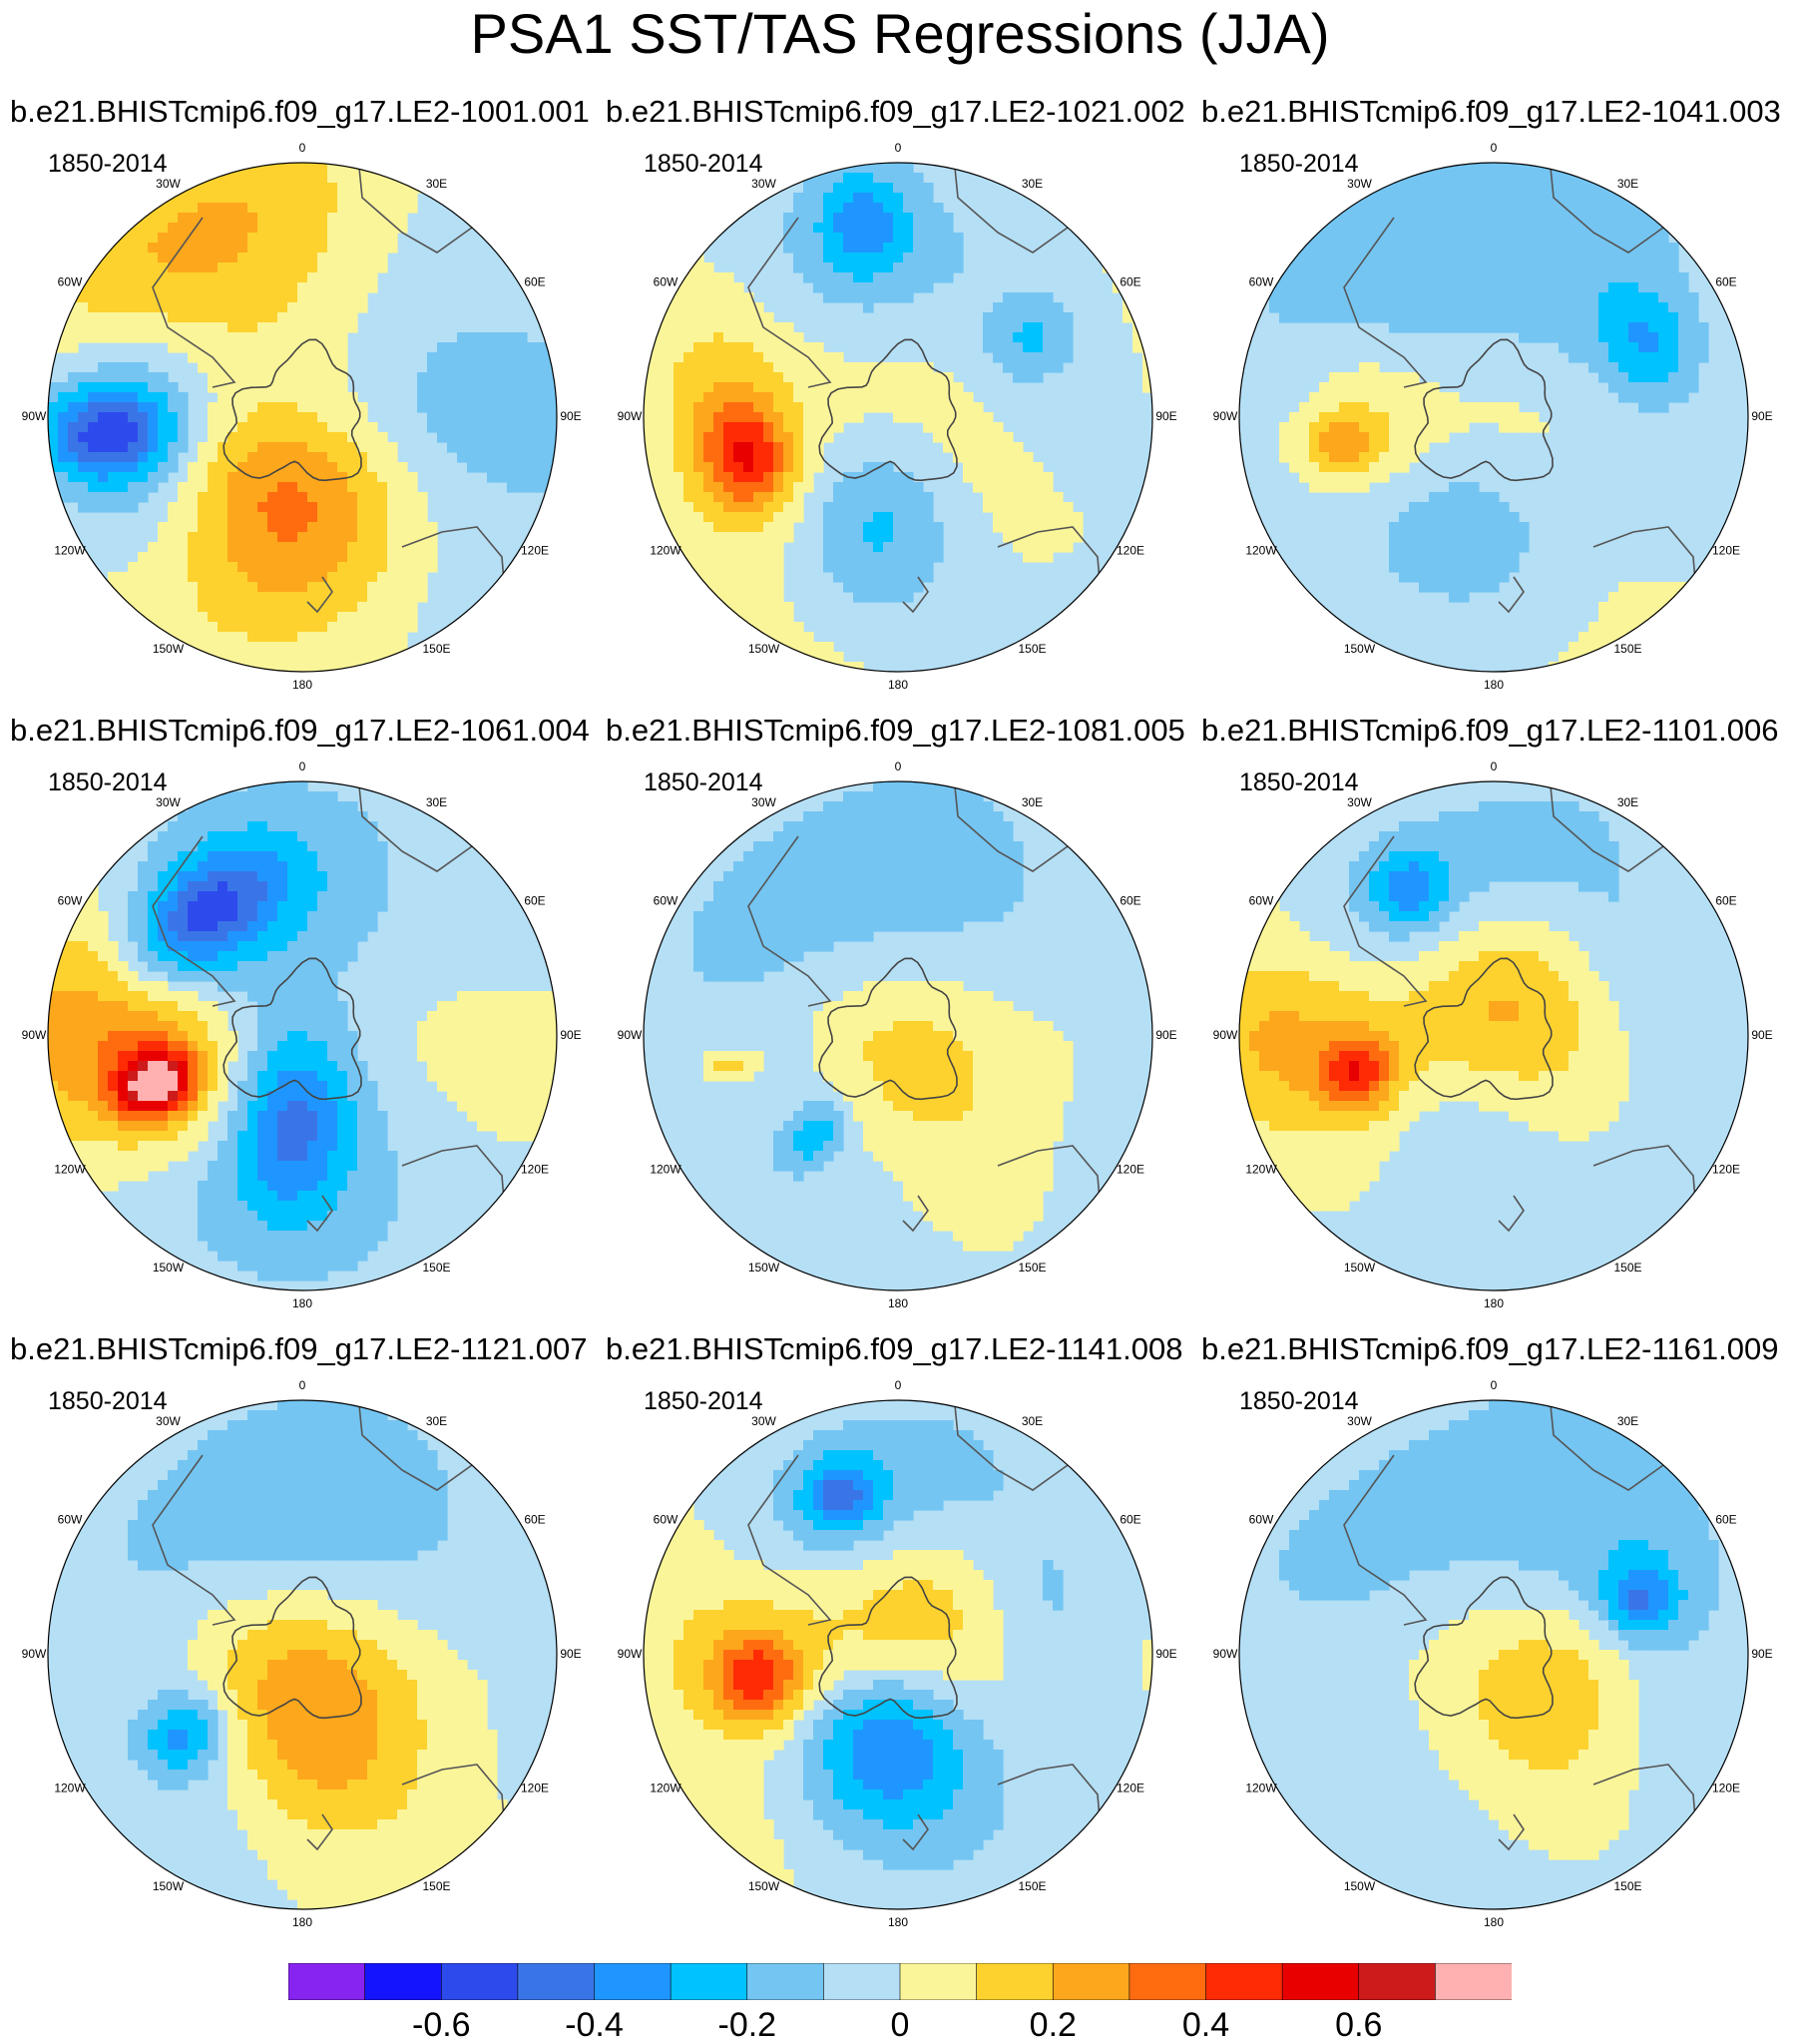  I want to click on colorbar, so click(900, 1981).